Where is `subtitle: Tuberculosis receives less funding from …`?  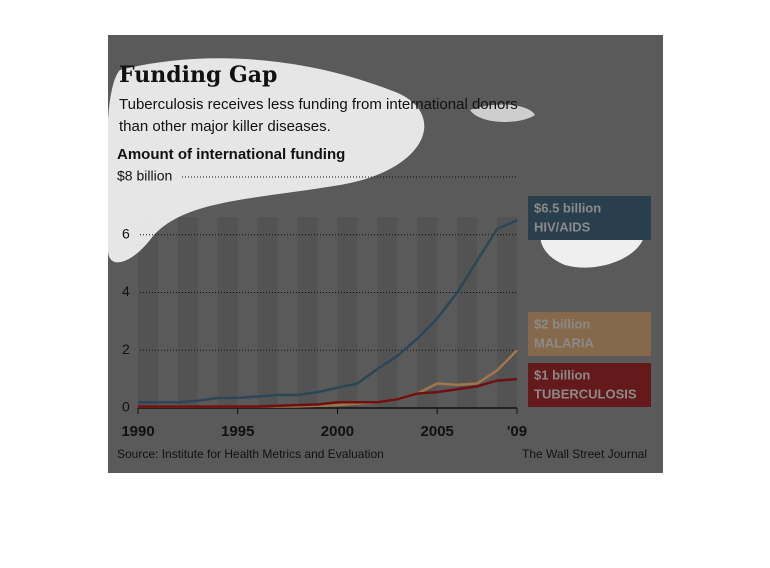 subtitle: Tuberculosis receives less funding from … is located at coordinates (318, 104).